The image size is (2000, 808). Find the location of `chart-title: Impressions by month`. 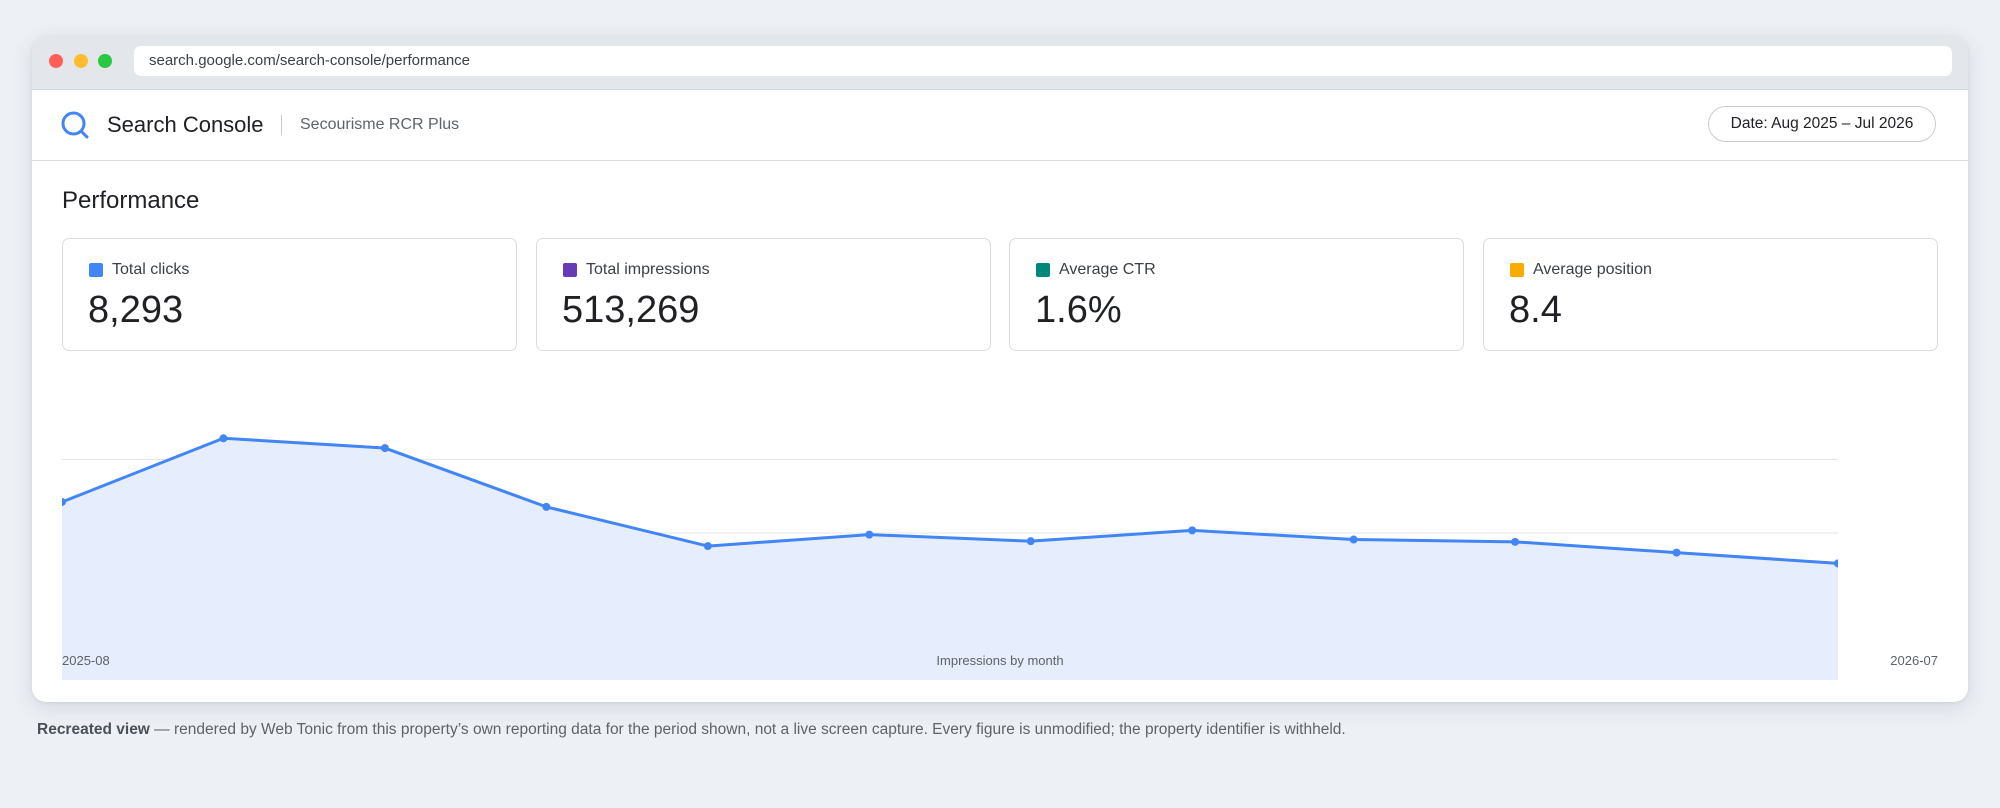

chart-title: Impressions by month is located at coordinates (1000, 660).